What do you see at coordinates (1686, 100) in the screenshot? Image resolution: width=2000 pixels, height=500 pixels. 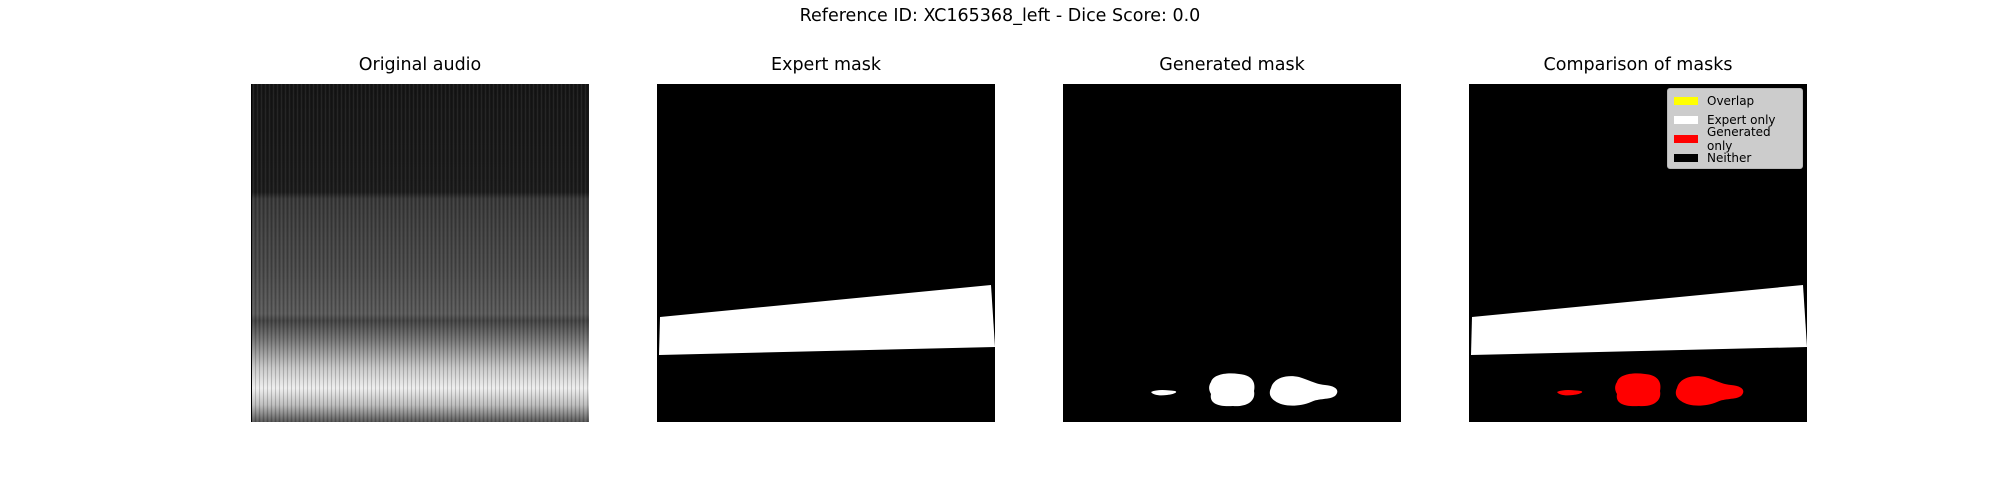 I see `legend-swatch-overlap` at bounding box center [1686, 100].